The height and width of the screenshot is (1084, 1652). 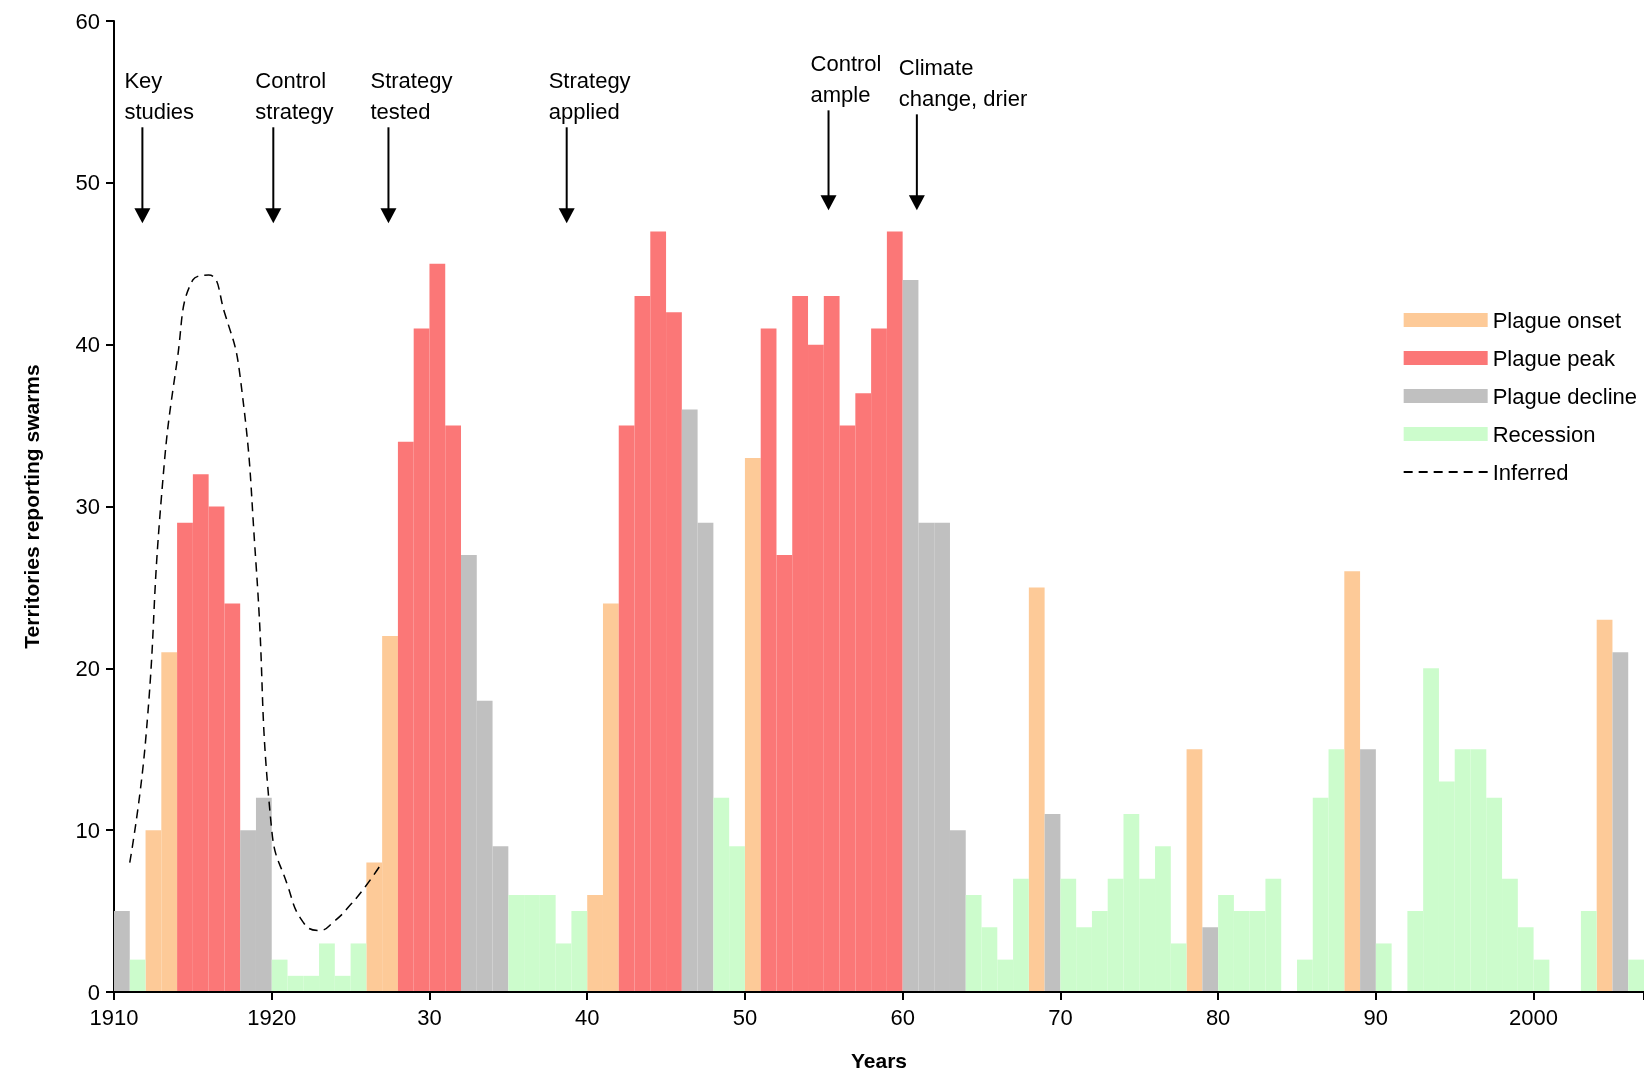 I want to click on y-tick-label: 60, so click(x=87, y=21).